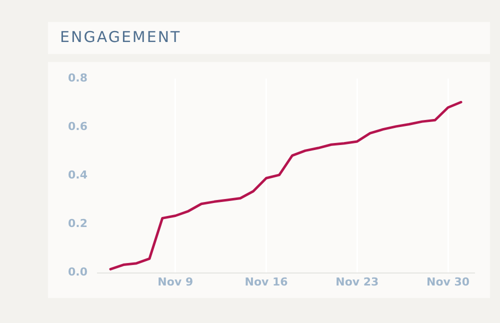  What do you see at coordinates (266, 281) in the screenshot?
I see `x-tick-label: Nov 16` at bounding box center [266, 281].